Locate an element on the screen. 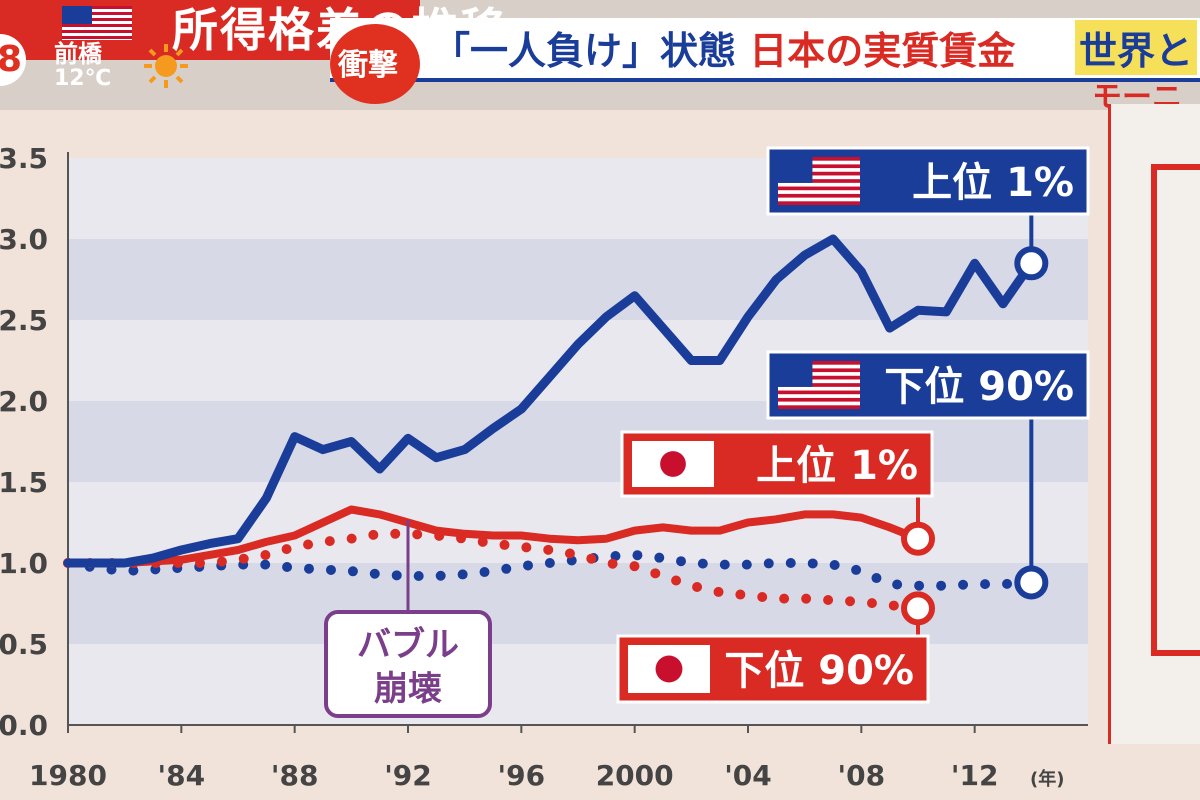 The height and width of the screenshot is (800, 1200). series-label-jp-bottom90: 下位 90% is located at coordinates (773, 669).